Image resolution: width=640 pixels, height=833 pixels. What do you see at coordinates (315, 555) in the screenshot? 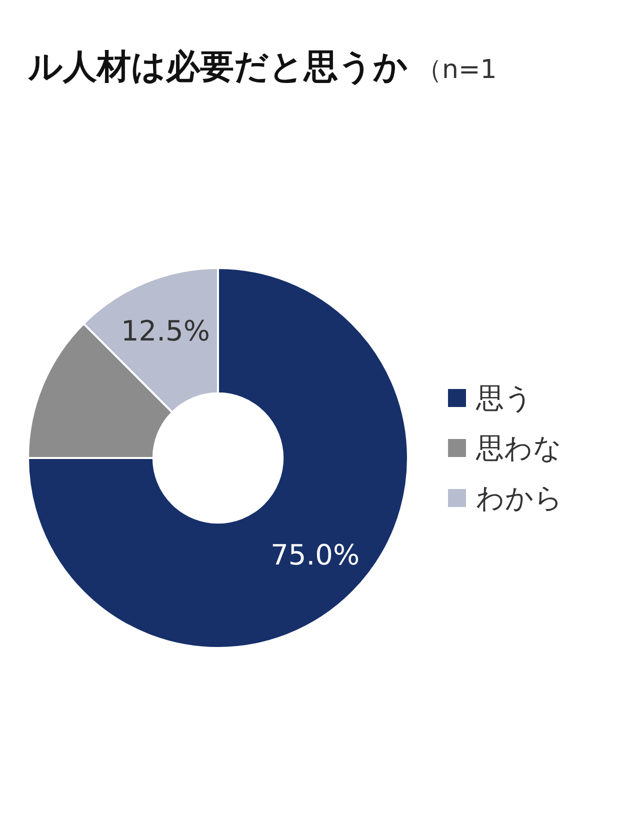
I see `data-label: 75.0%` at bounding box center [315, 555].